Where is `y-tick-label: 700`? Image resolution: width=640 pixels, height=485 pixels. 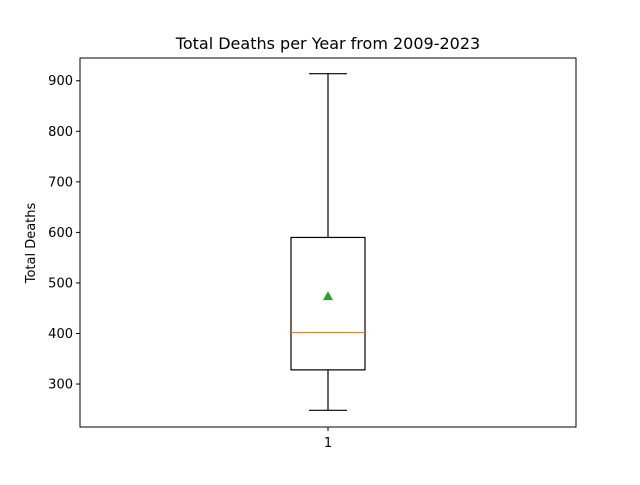
y-tick-label: 700 is located at coordinates (60, 182).